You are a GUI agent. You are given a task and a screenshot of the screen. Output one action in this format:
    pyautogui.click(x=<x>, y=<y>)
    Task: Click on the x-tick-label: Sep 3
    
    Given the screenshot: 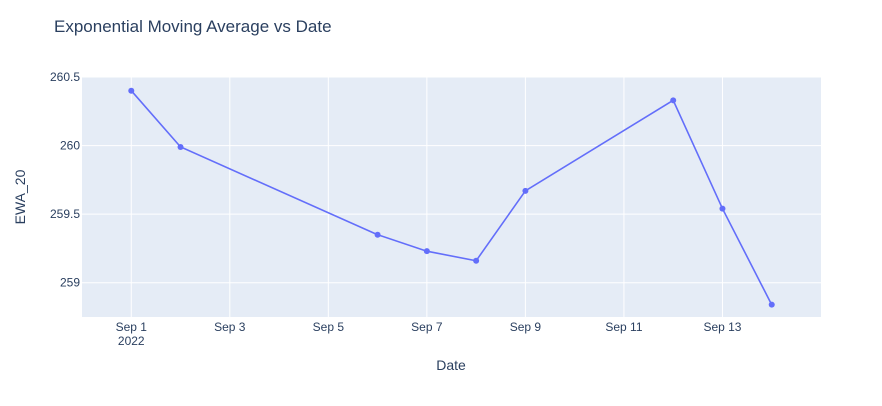 What is the action you would take?
    pyautogui.click(x=230, y=327)
    